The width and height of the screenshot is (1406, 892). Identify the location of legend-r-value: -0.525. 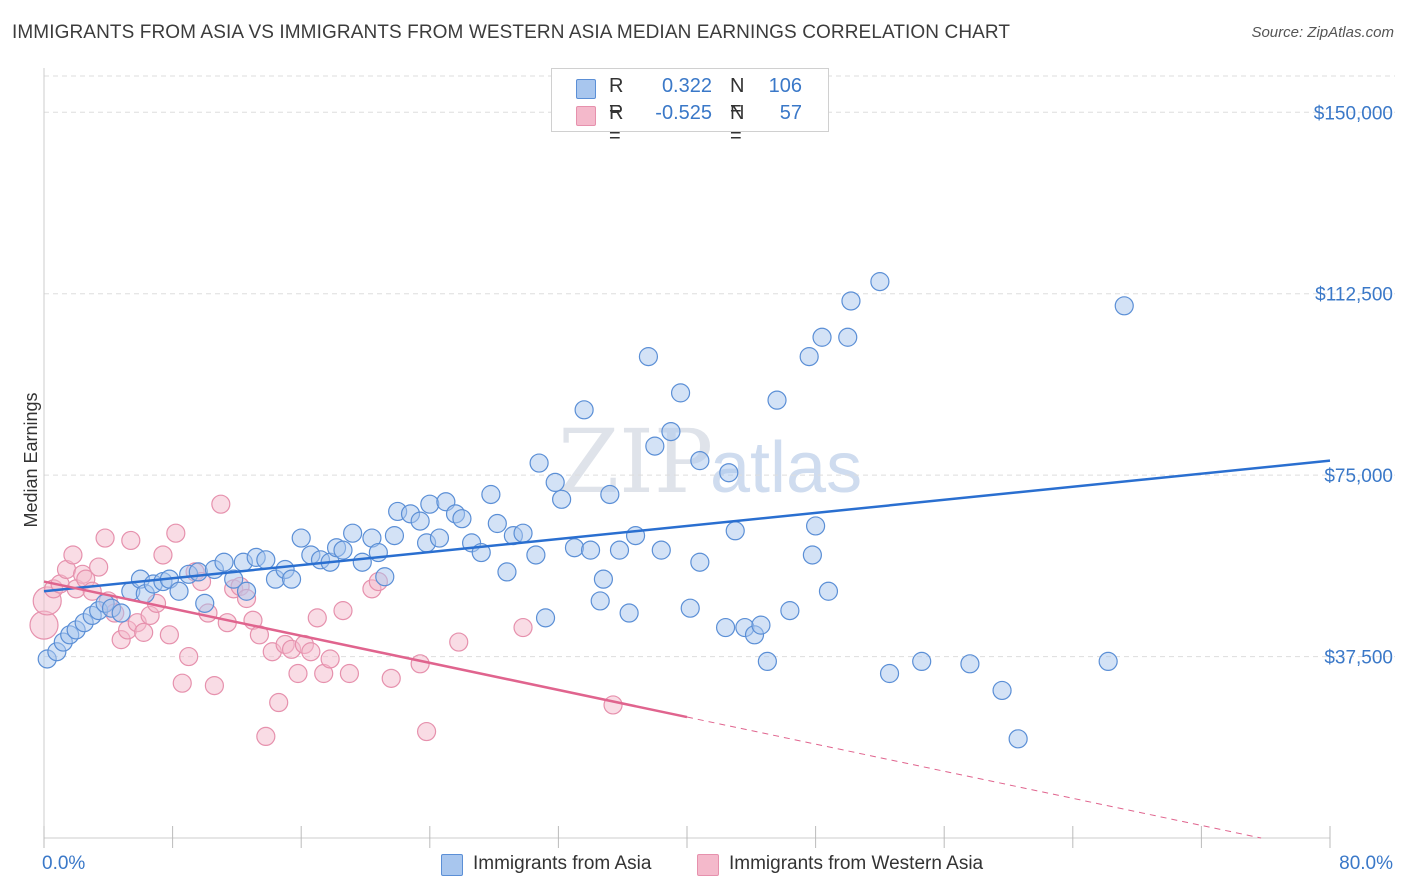
(683, 113).